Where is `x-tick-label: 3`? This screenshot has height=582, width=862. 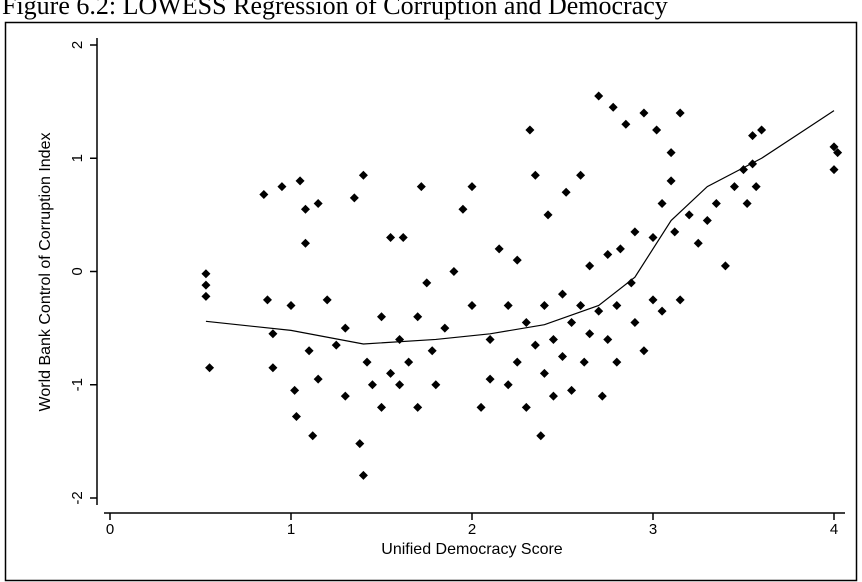
x-tick-label: 3 is located at coordinates (653, 529).